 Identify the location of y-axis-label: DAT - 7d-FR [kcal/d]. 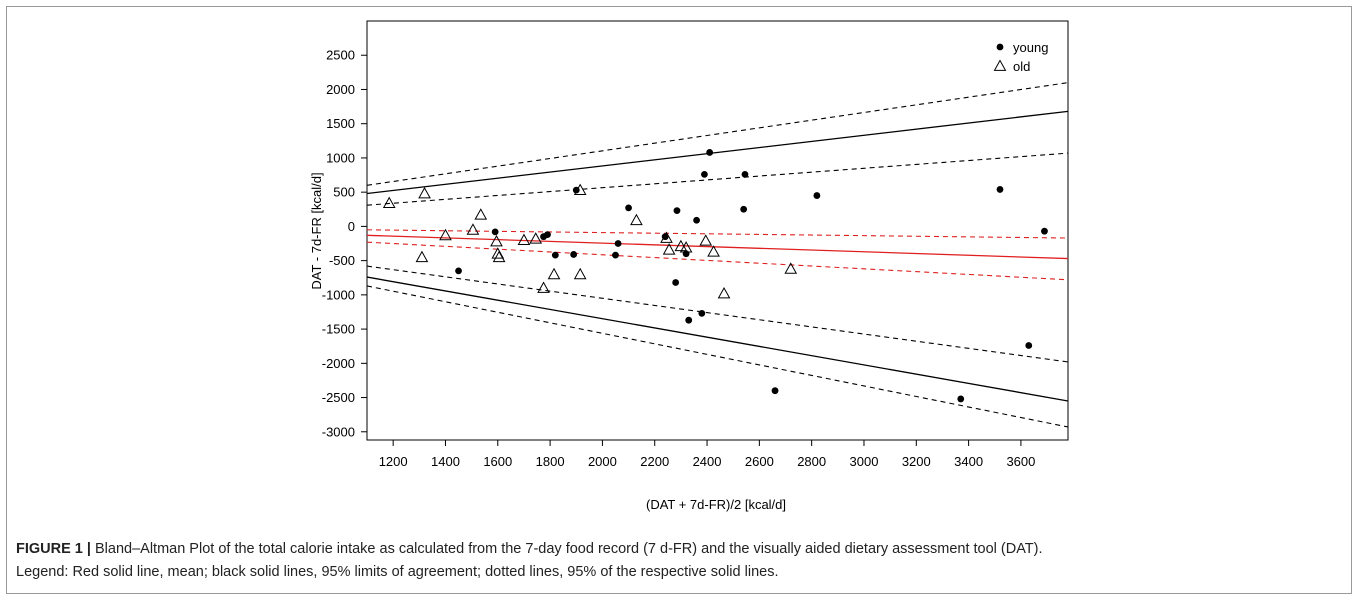
(316, 230).